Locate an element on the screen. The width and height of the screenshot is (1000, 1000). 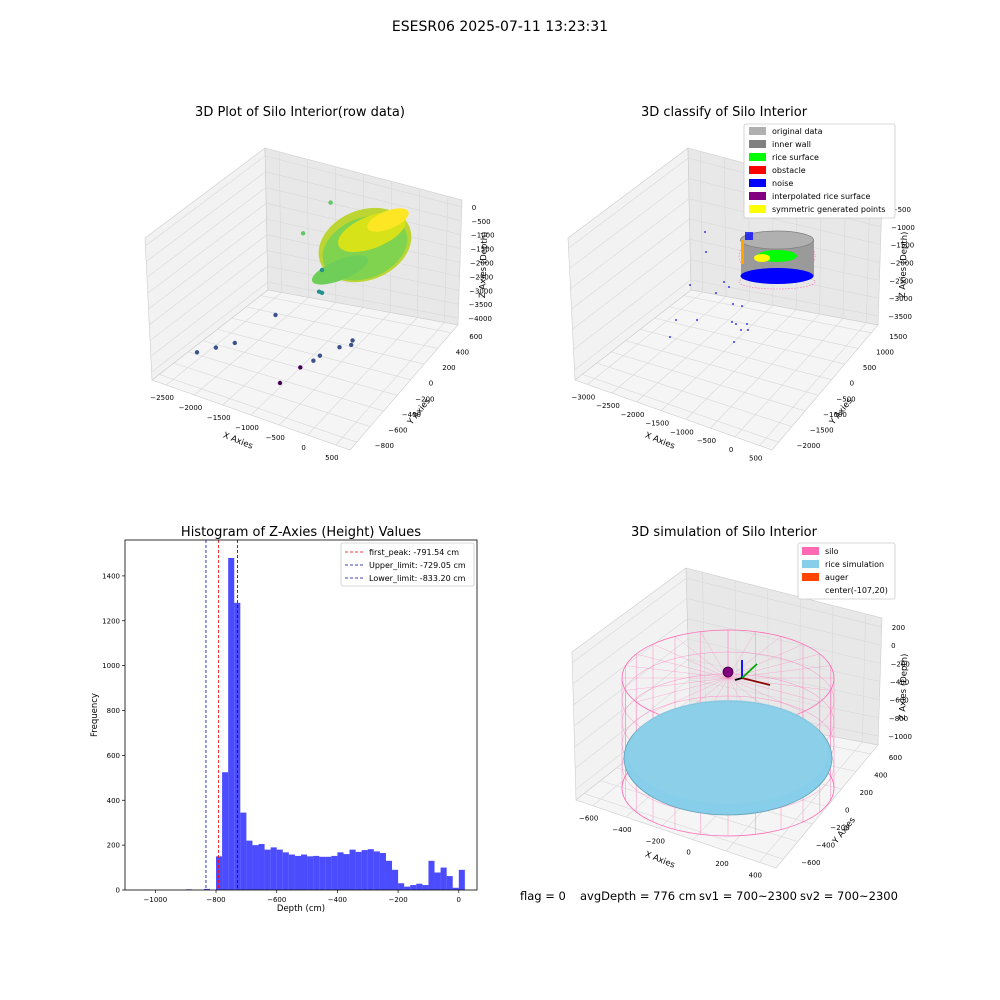
legend-label: inner wall is located at coordinates (791, 144).